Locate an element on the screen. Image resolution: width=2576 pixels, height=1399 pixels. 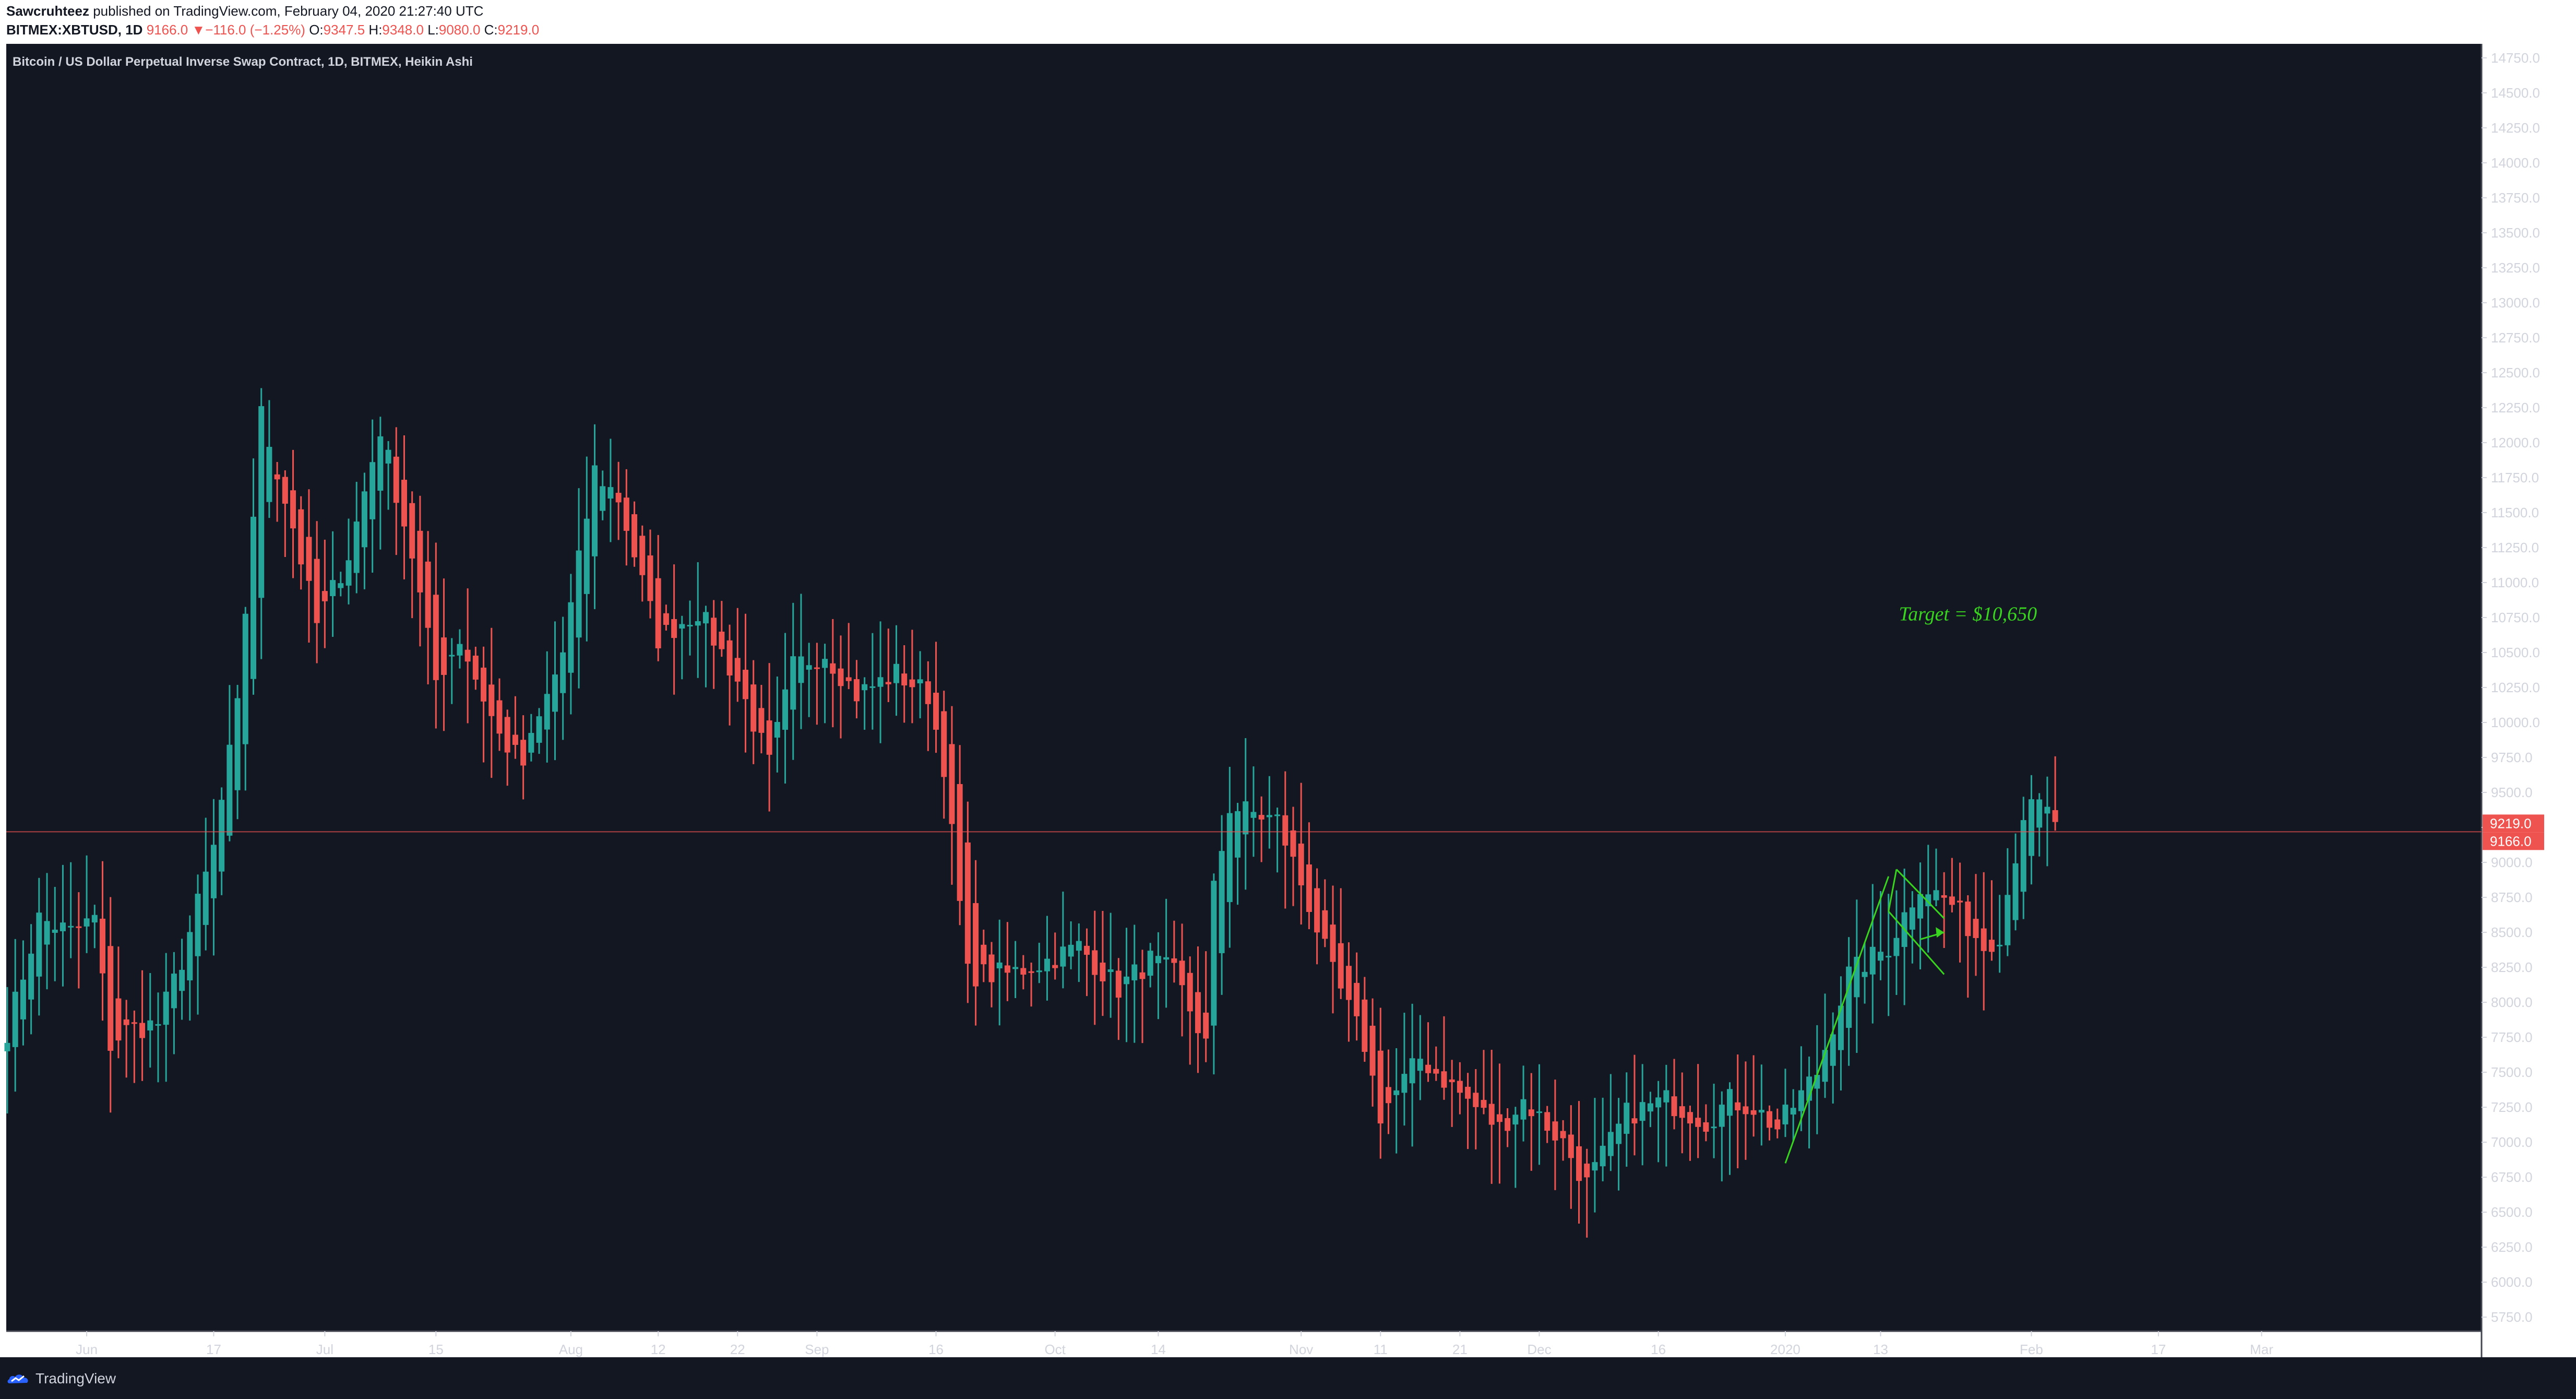
y-tick-label: 14500.0 is located at coordinates (2515, 93).